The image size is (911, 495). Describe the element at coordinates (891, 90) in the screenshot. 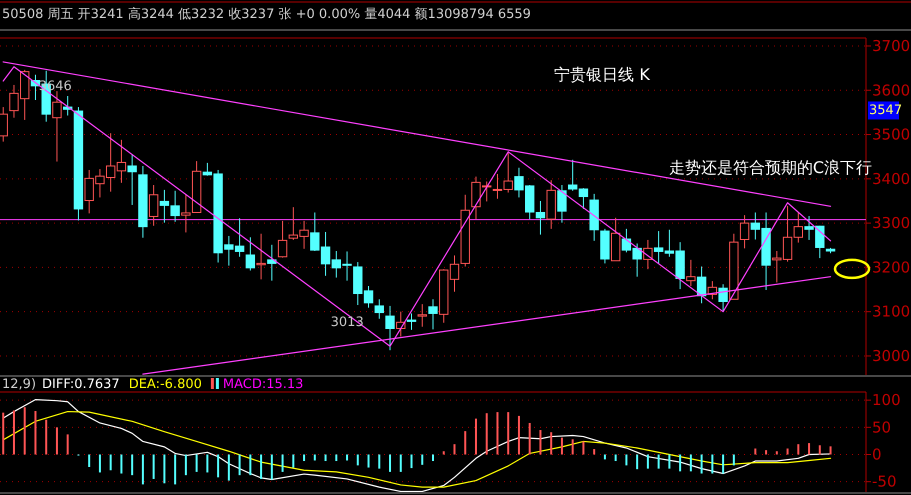

I see `y-tick-label: 3600` at that location.